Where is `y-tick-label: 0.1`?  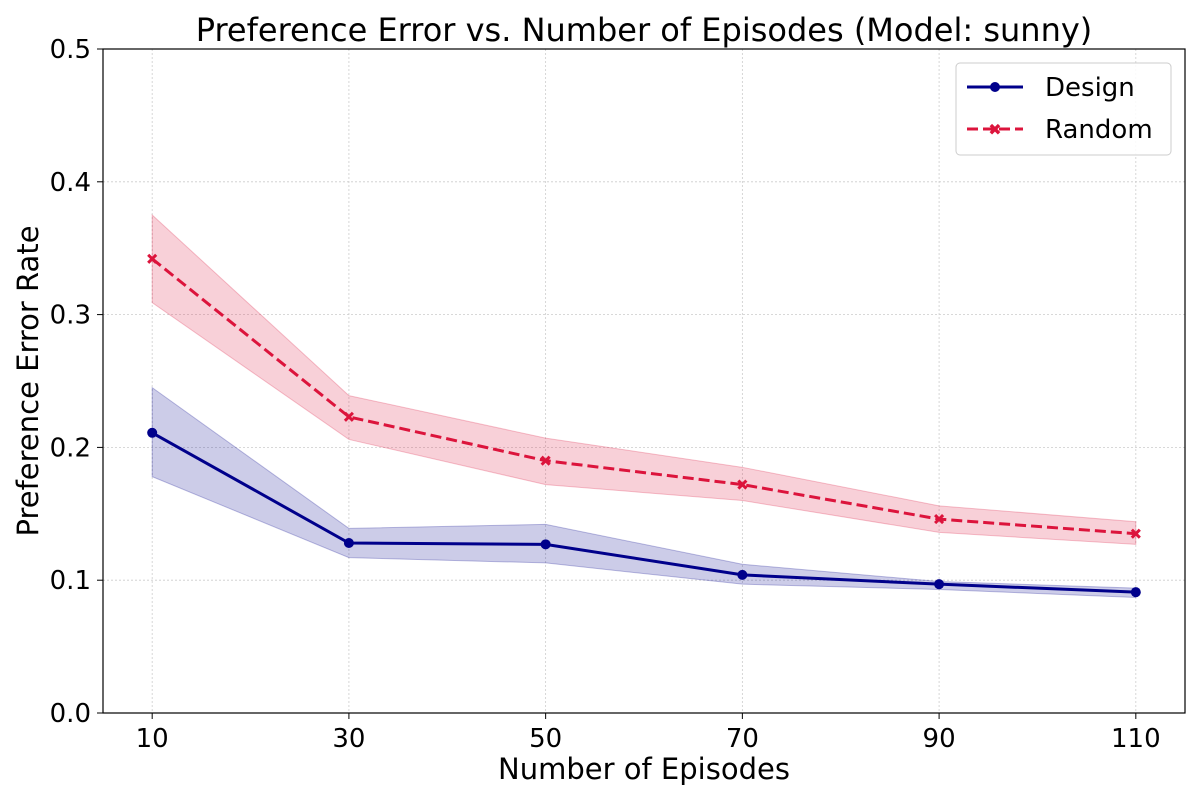
y-tick-label: 0.1 is located at coordinates (70, 581).